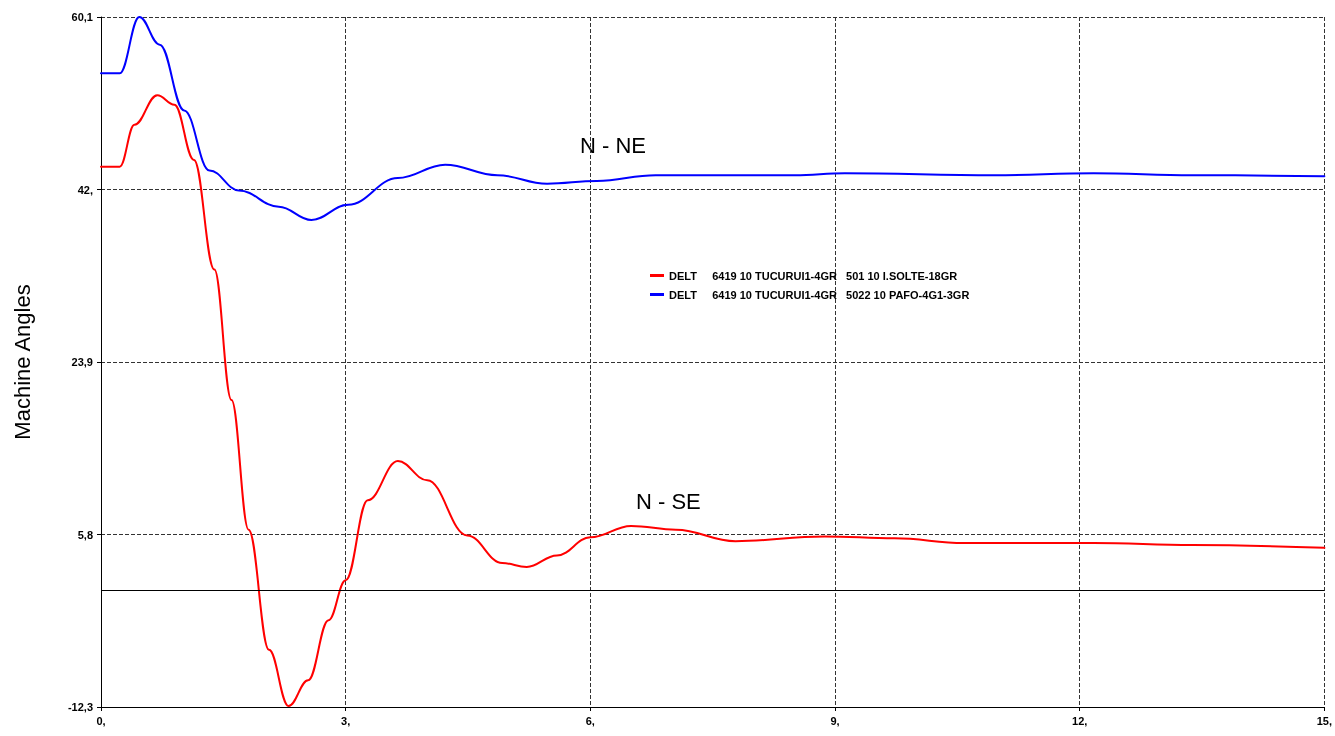 The image size is (1335, 736). What do you see at coordinates (1080, 720) in the screenshot?
I see `x-tick-label: 12,` at bounding box center [1080, 720].